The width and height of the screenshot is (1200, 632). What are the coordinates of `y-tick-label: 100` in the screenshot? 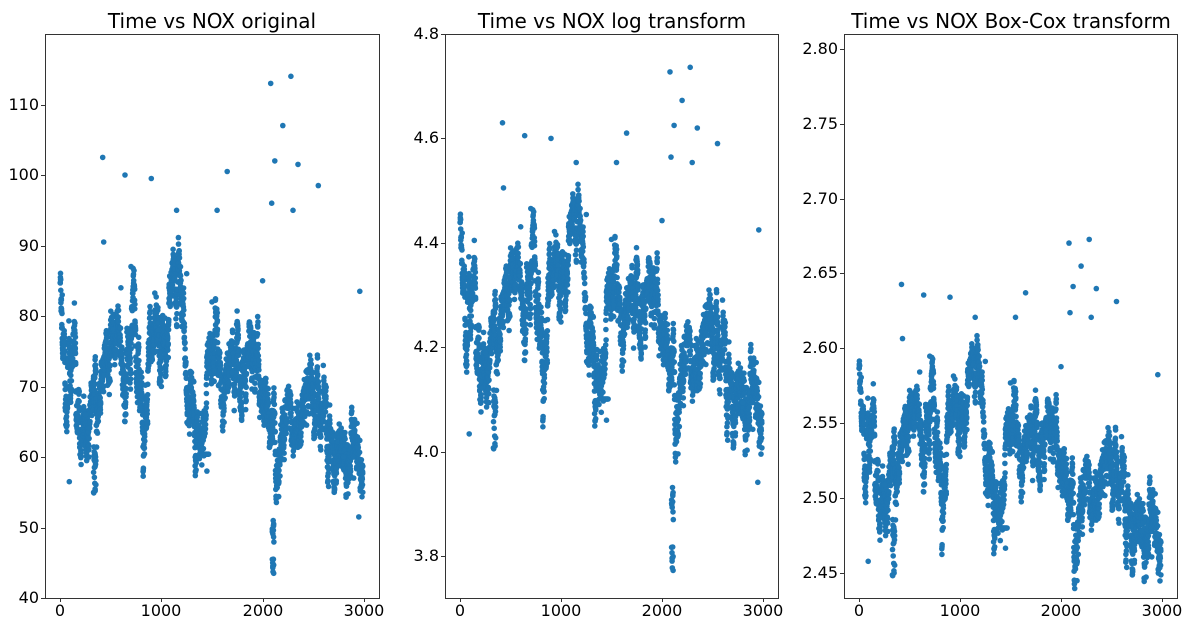 It's located at (23, 174).